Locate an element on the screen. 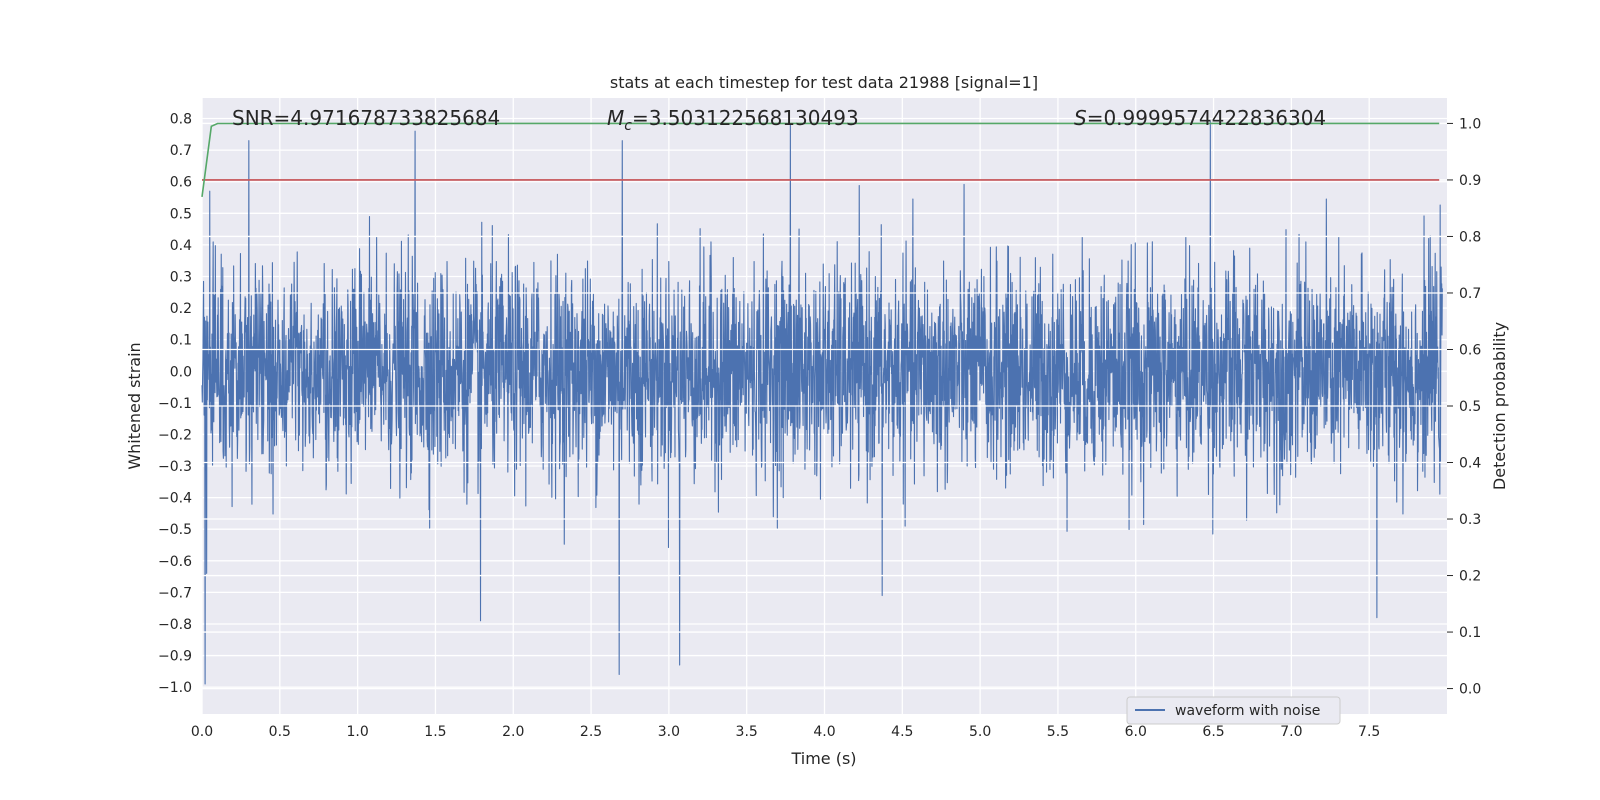 This screenshot has height=800, width=1600. y-right-tick-label-9: 0.1 is located at coordinates (1470, 633).